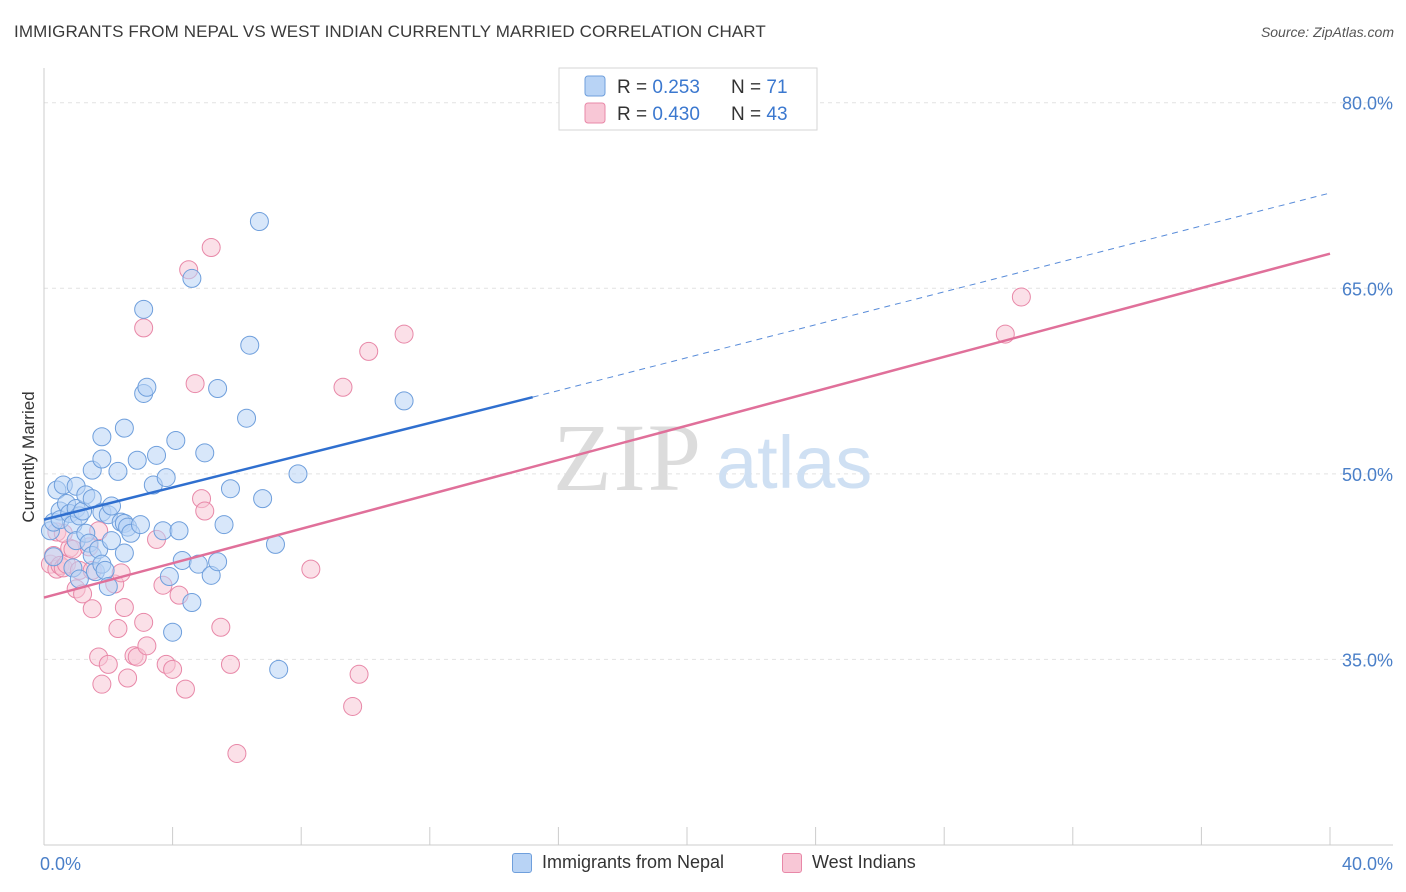 The image size is (1406, 892). I want to click on y-tick-label: 80.0%, so click(1367, 104).